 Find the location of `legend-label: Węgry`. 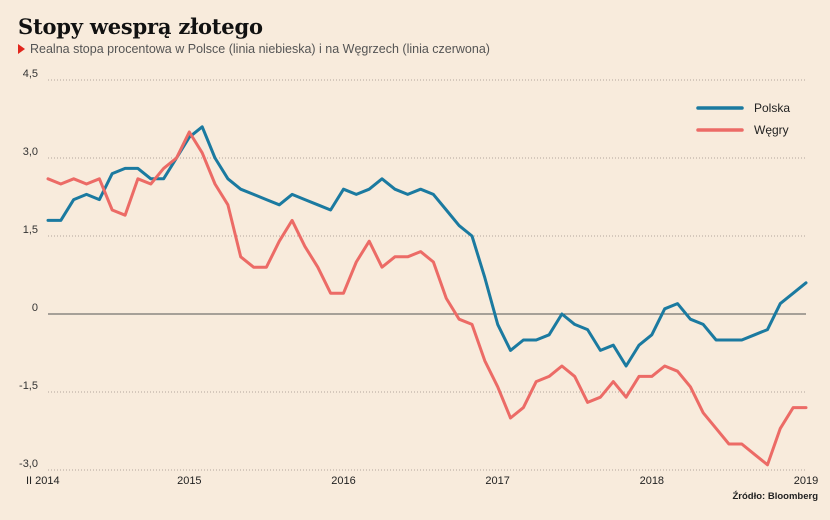

legend-label: Węgry is located at coordinates (771, 130).